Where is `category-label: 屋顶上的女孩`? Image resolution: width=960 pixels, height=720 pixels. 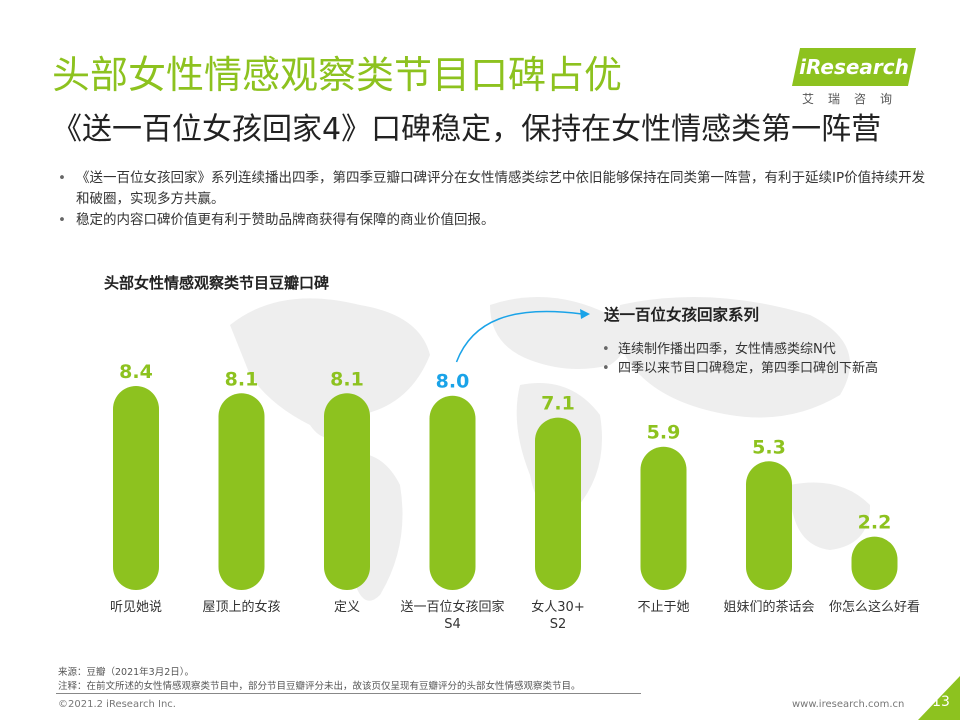 category-label: 屋顶上的女孩 is located at coordinates (241, 607).